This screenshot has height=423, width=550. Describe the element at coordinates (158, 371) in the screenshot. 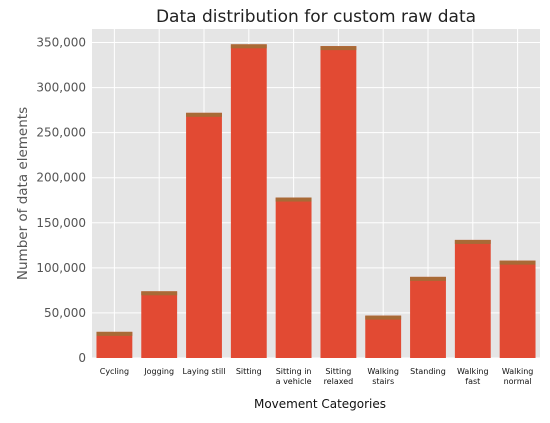

I see `x-tick-label: Jogging` at that location.